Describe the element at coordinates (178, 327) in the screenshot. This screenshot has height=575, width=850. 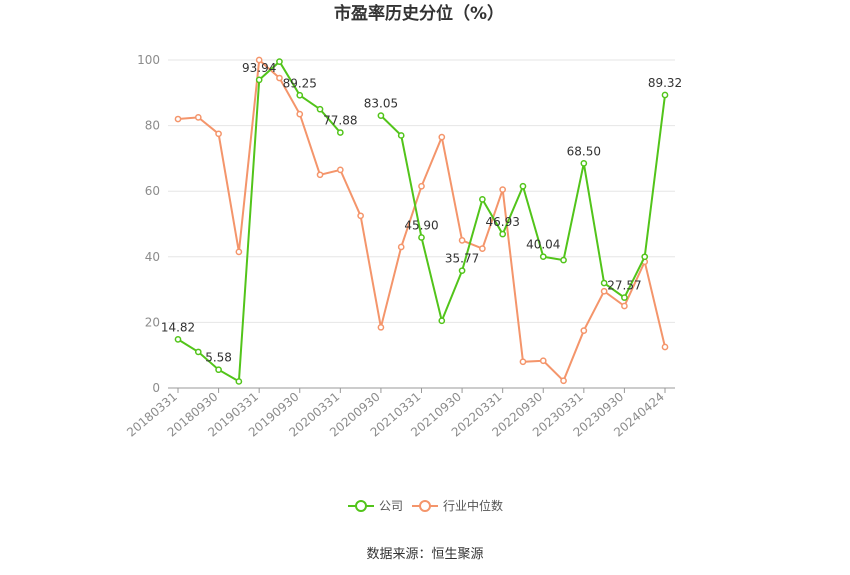
I see `data-label: 14.82` at that location.